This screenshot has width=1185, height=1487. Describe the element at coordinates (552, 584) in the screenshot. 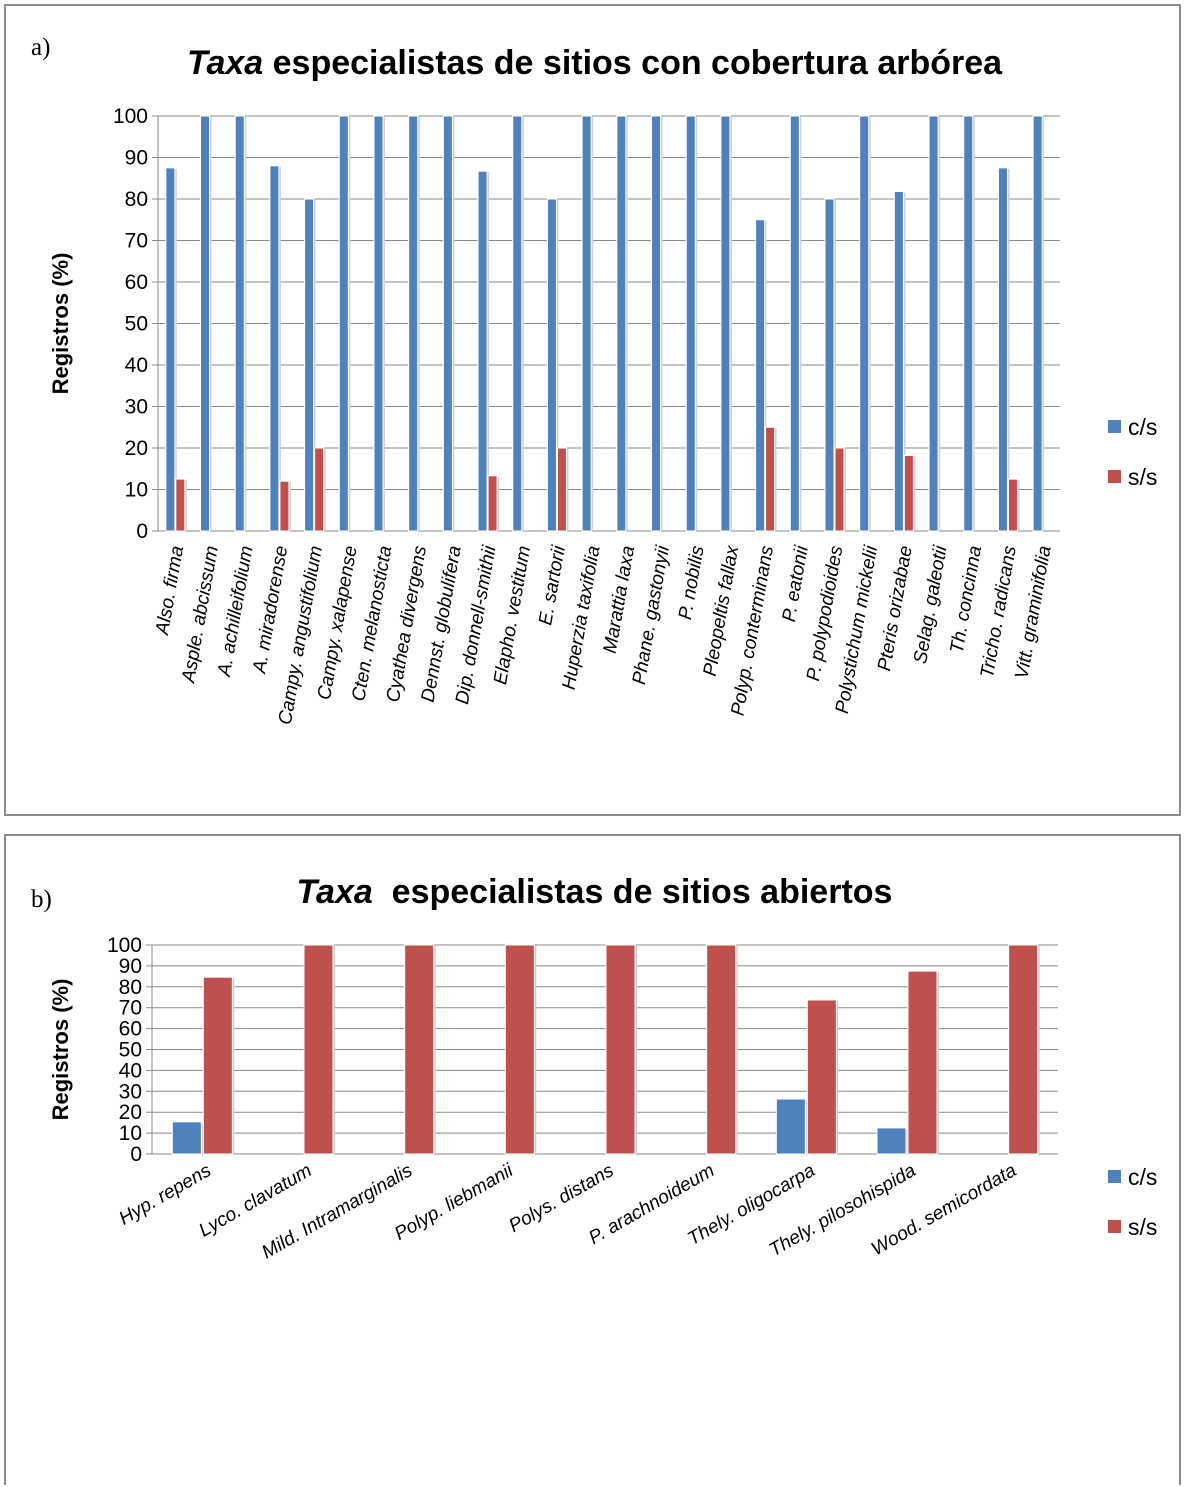

I see `x-category-label: E. sartorii` at that location.